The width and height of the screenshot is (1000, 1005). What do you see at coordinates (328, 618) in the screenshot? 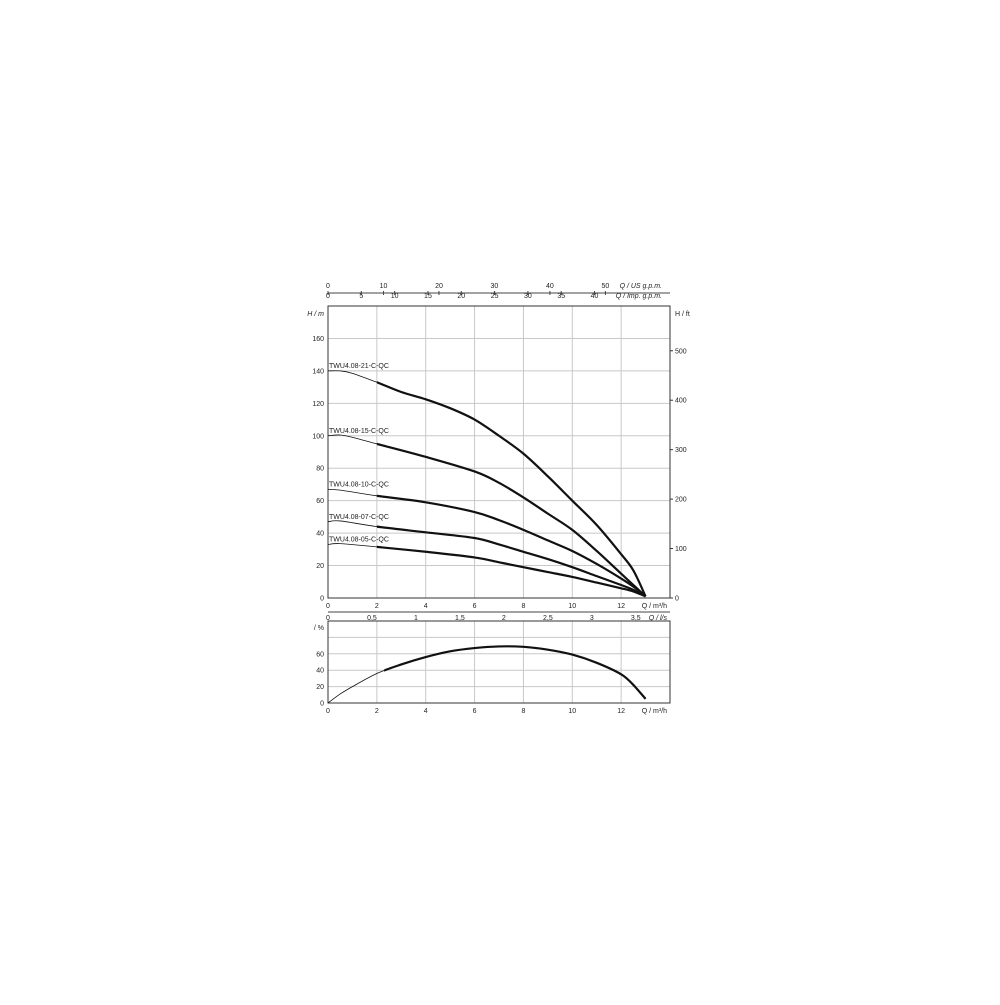
I see `x2-tick-label: 0` at bounding box center [328, 618].